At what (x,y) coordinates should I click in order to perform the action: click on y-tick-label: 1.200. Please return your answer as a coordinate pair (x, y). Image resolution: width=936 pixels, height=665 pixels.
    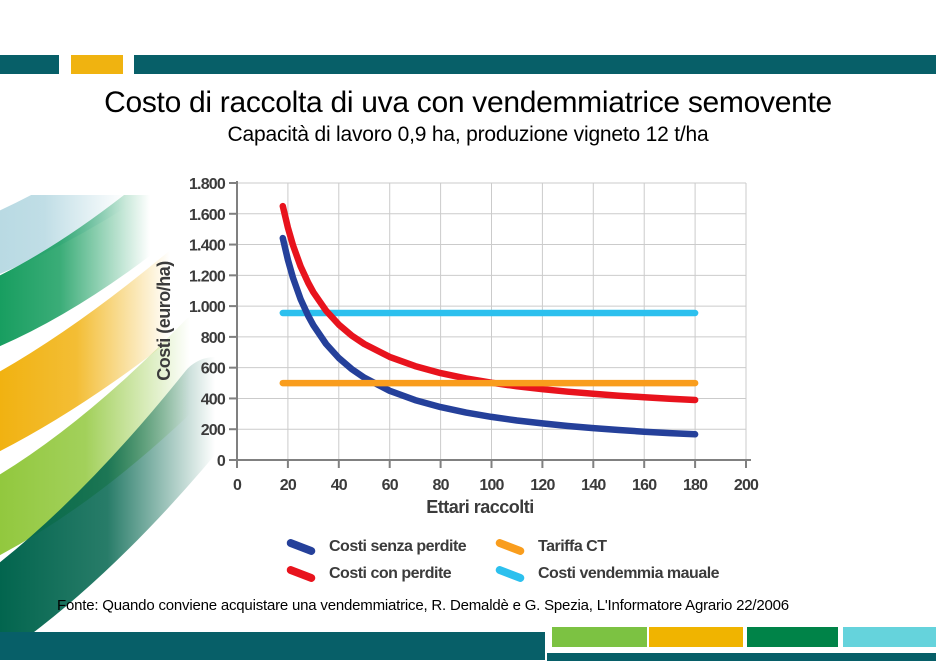
    Looking at the image, I should click on (207, 276).